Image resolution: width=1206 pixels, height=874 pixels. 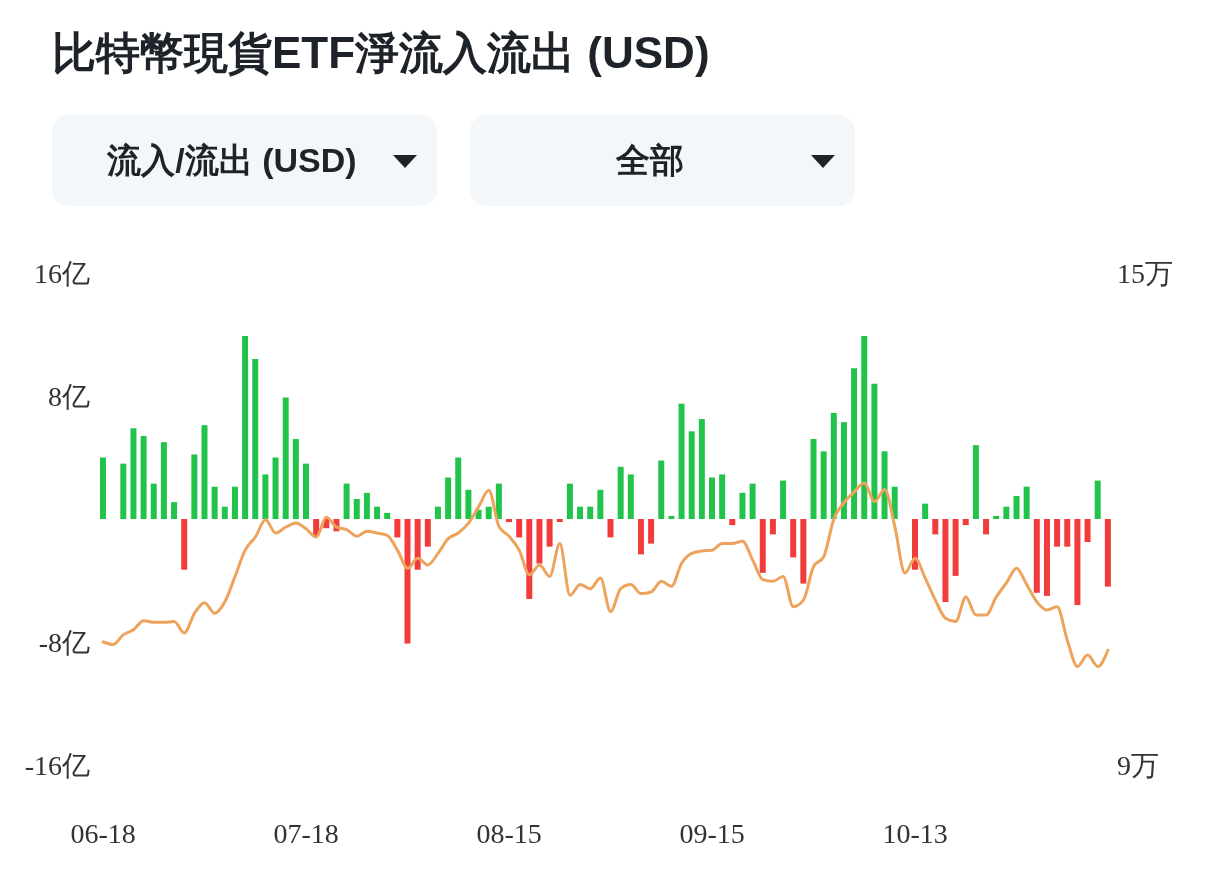 I want to click on y2-tick-label: 15万, so click(x=1145, y=273).